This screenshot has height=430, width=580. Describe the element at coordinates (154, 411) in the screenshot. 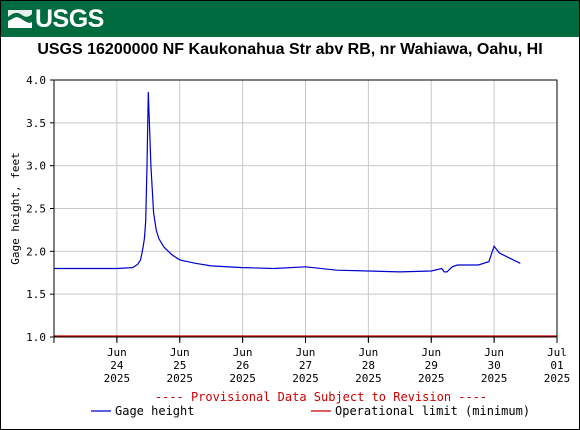

I see `legend-label-gage-height: Gage height` at that location.